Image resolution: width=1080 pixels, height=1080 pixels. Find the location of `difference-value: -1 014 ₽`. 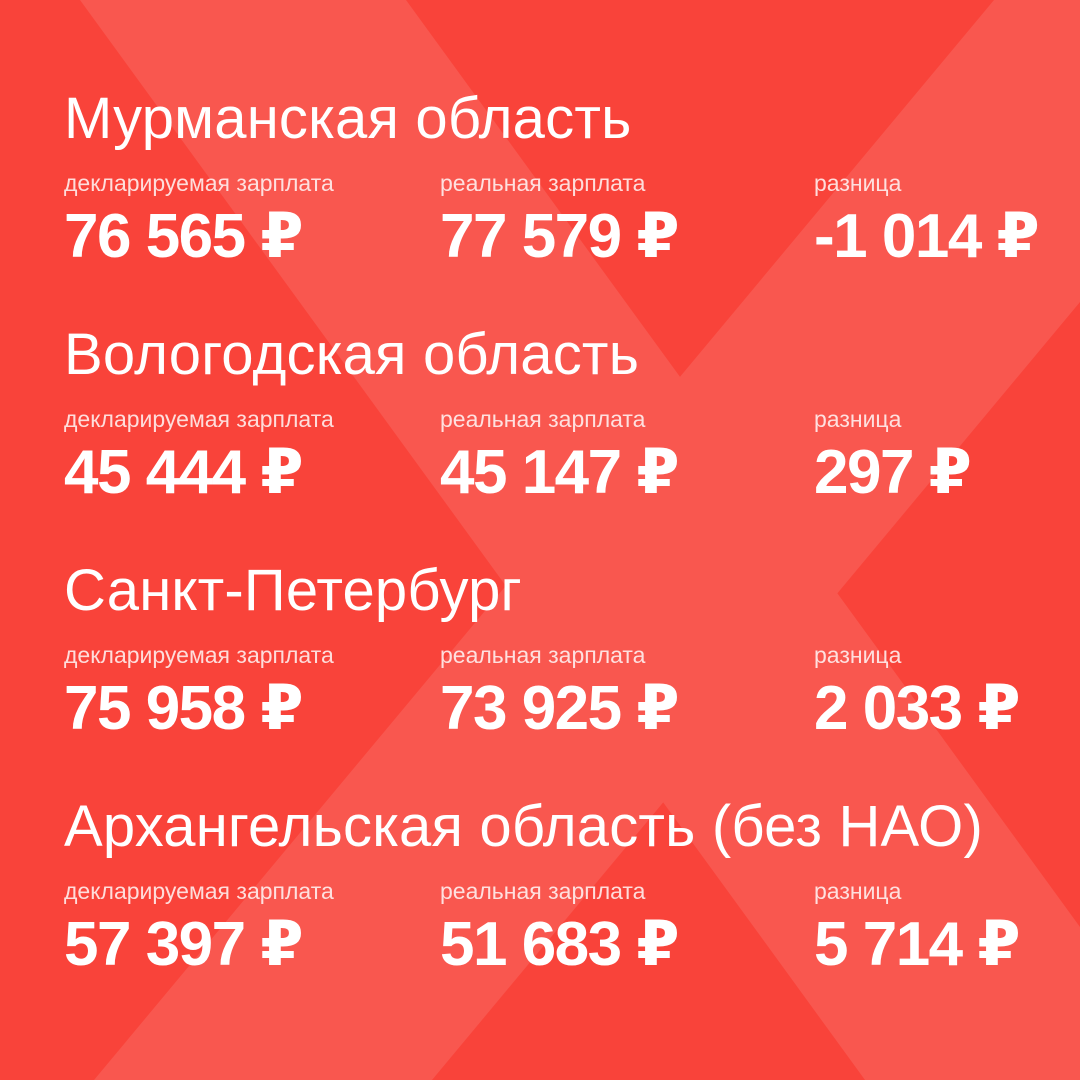

difference-value: -1 014 ₽ is located at coordinates (927, 236).